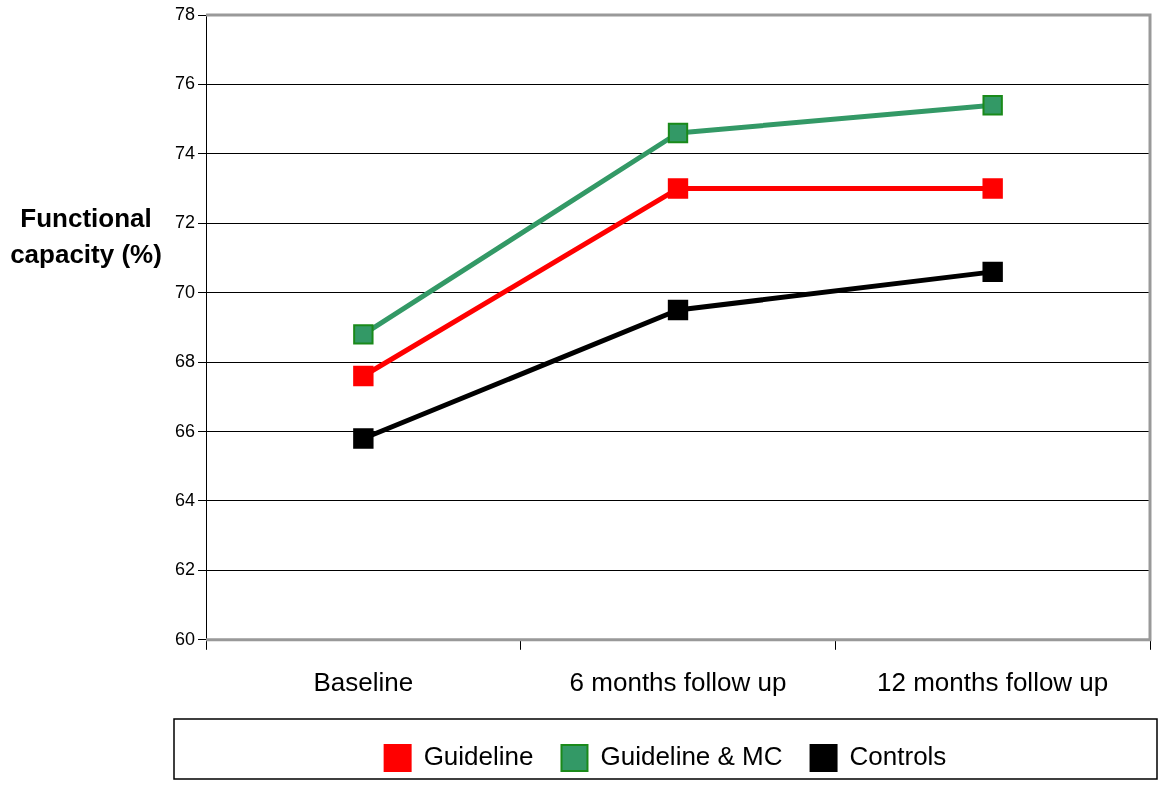  What do you see at coordinates (185, 83) in the screenshot?
I see `y-tick-label: 76` at bounding box center [185, 83].